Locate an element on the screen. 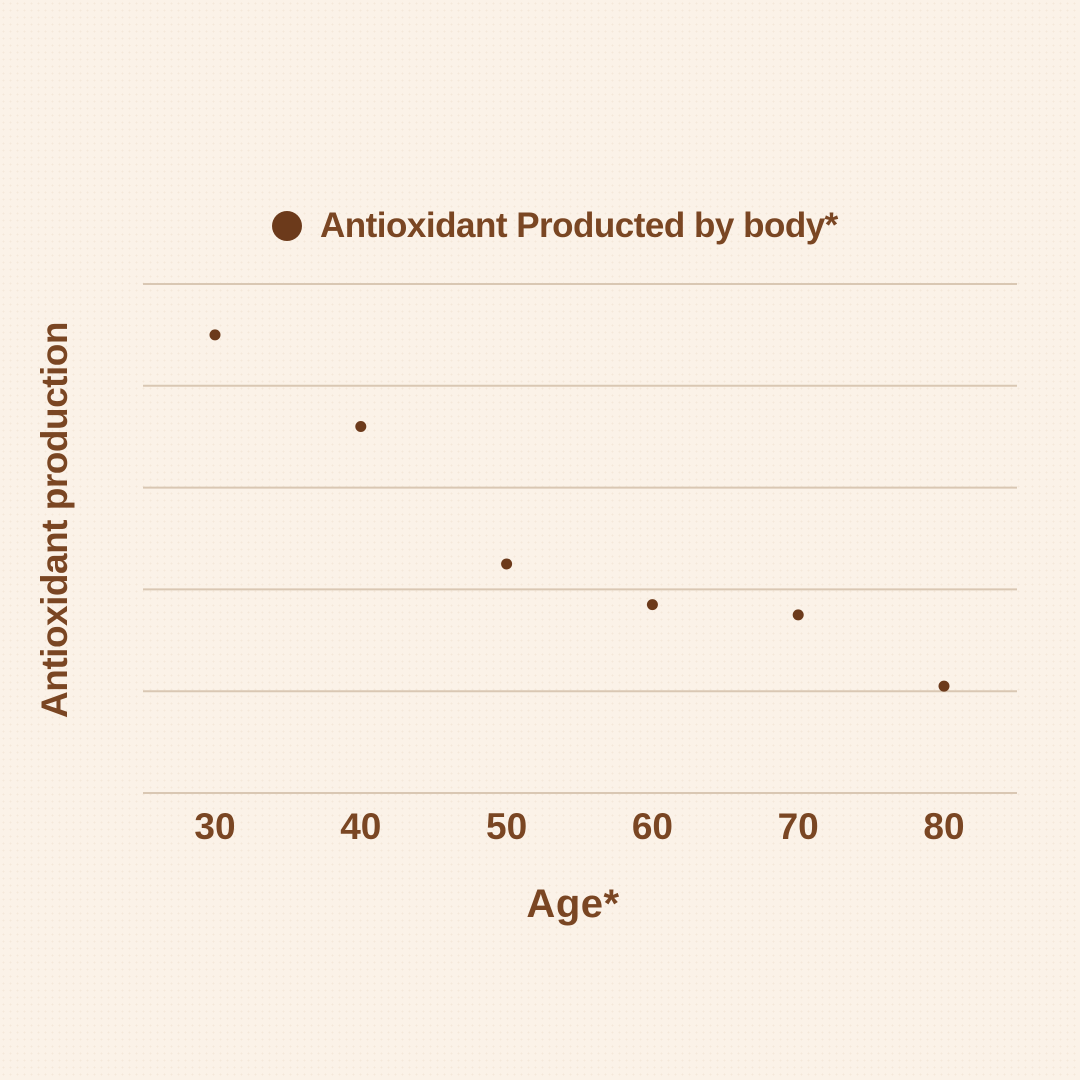 This screenshot has height=1080, width=1080. legend-marker-circle-icon is located at coordinates (287, 226).